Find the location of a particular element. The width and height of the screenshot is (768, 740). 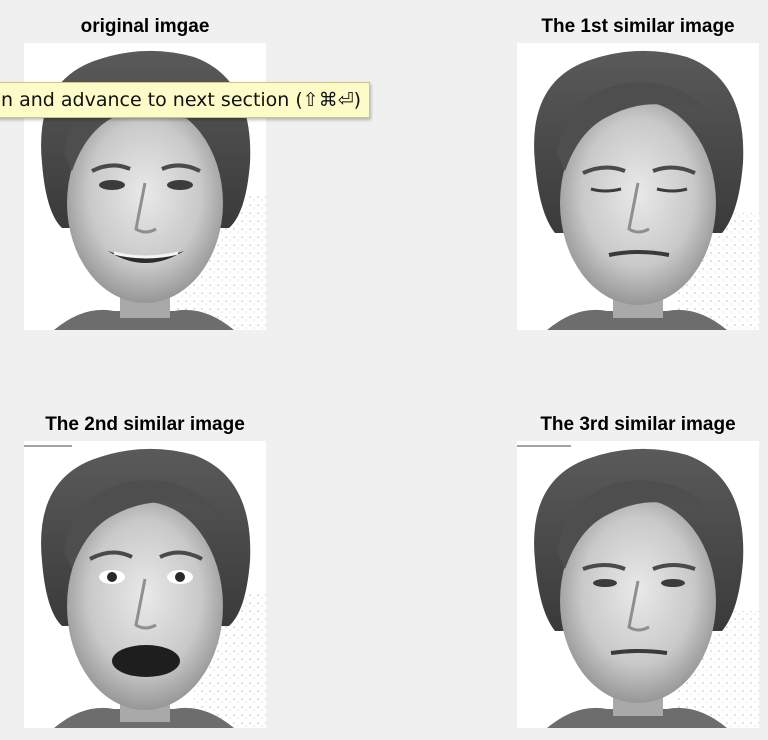

subplot-title-1st: The 1st similar image is located at coordinates (638, 26).